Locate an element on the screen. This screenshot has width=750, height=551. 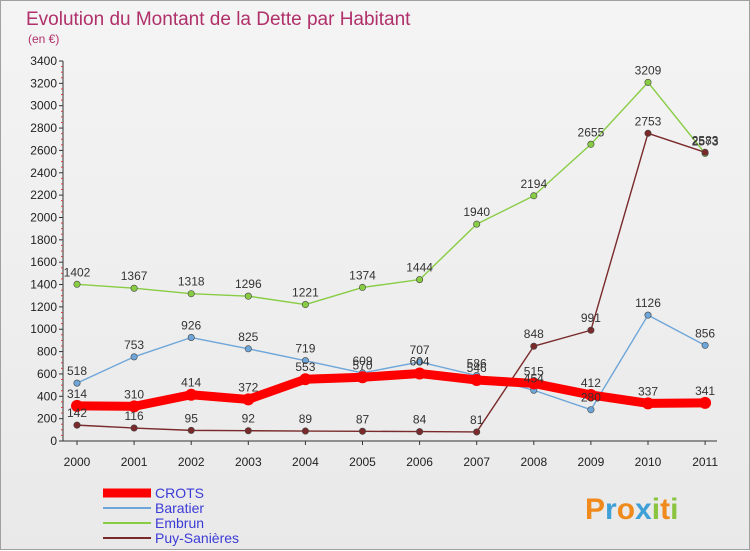
x-tick-label: 2007 is located at coordinates (476, 462).